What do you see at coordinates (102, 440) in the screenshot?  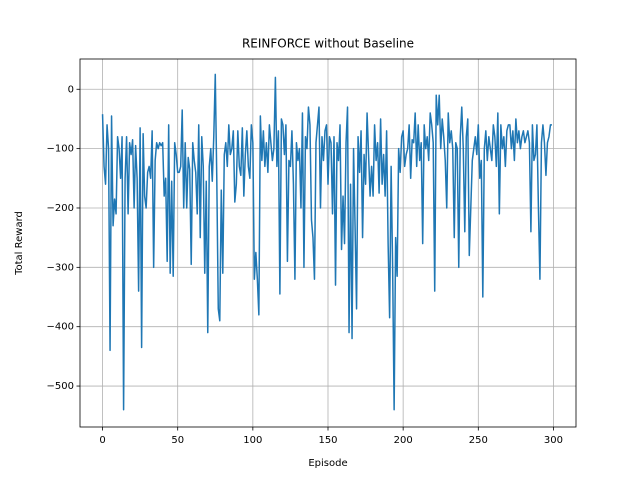 I see `x-tick-label: 0` at bounding box center [102, 440].